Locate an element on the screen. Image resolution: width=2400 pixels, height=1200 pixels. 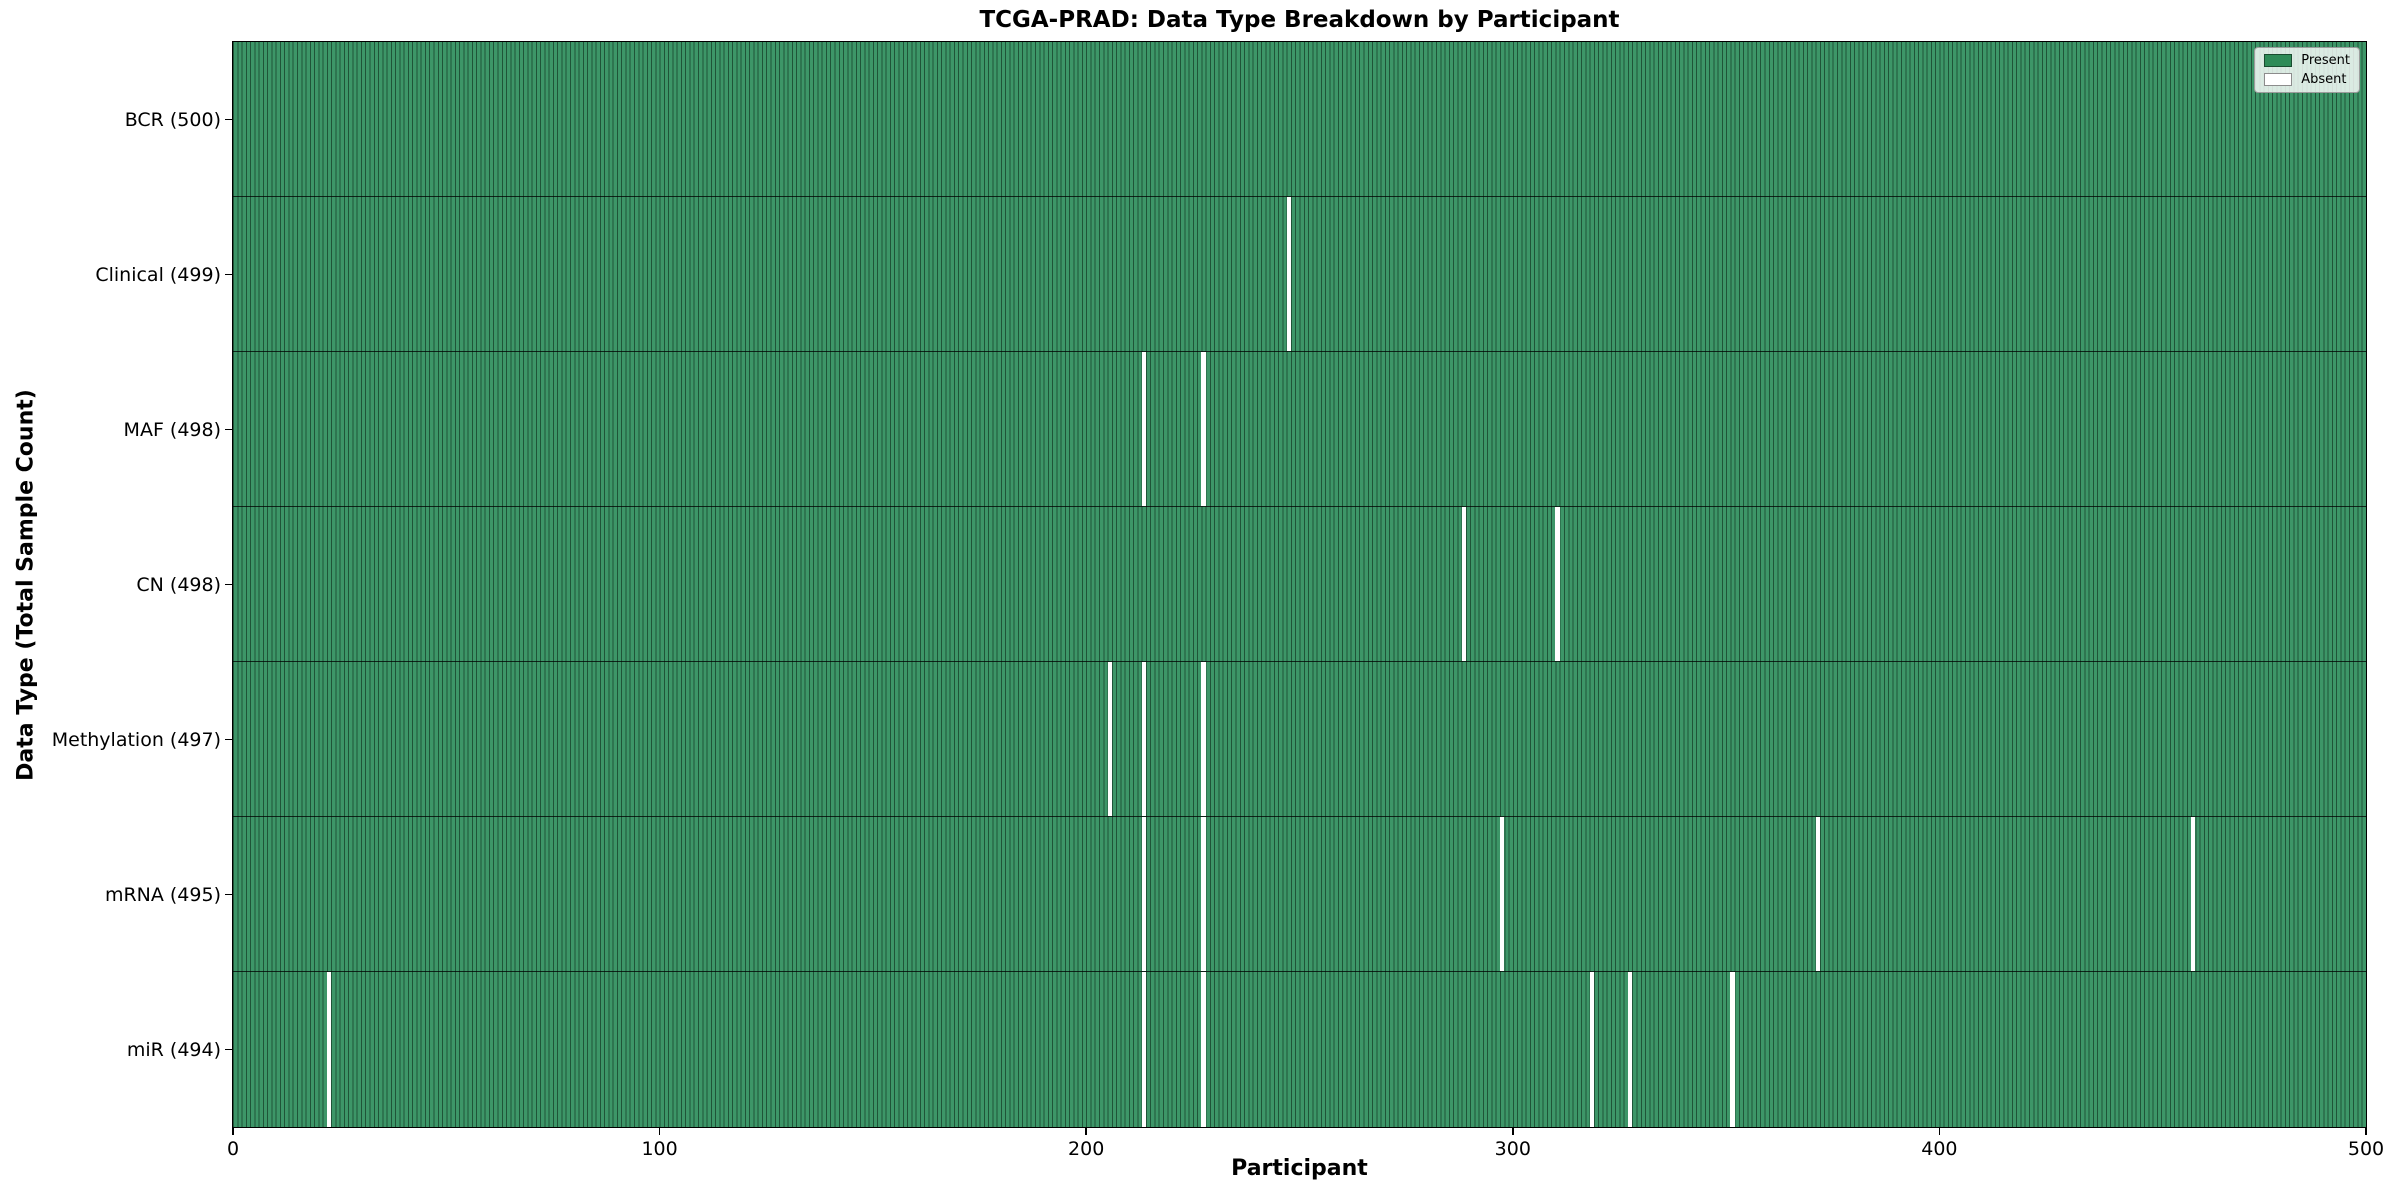
y-tick-marks is located at coordinates (229, 584).